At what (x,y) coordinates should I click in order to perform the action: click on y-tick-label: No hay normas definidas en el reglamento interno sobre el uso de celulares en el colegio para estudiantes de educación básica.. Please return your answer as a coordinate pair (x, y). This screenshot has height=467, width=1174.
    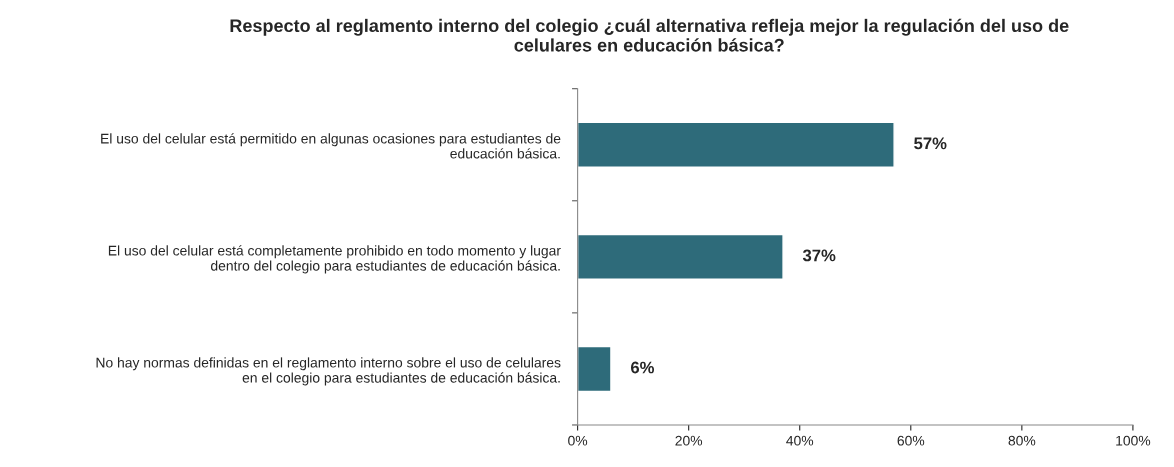
    Looking at the image, I should click on (328, 371).